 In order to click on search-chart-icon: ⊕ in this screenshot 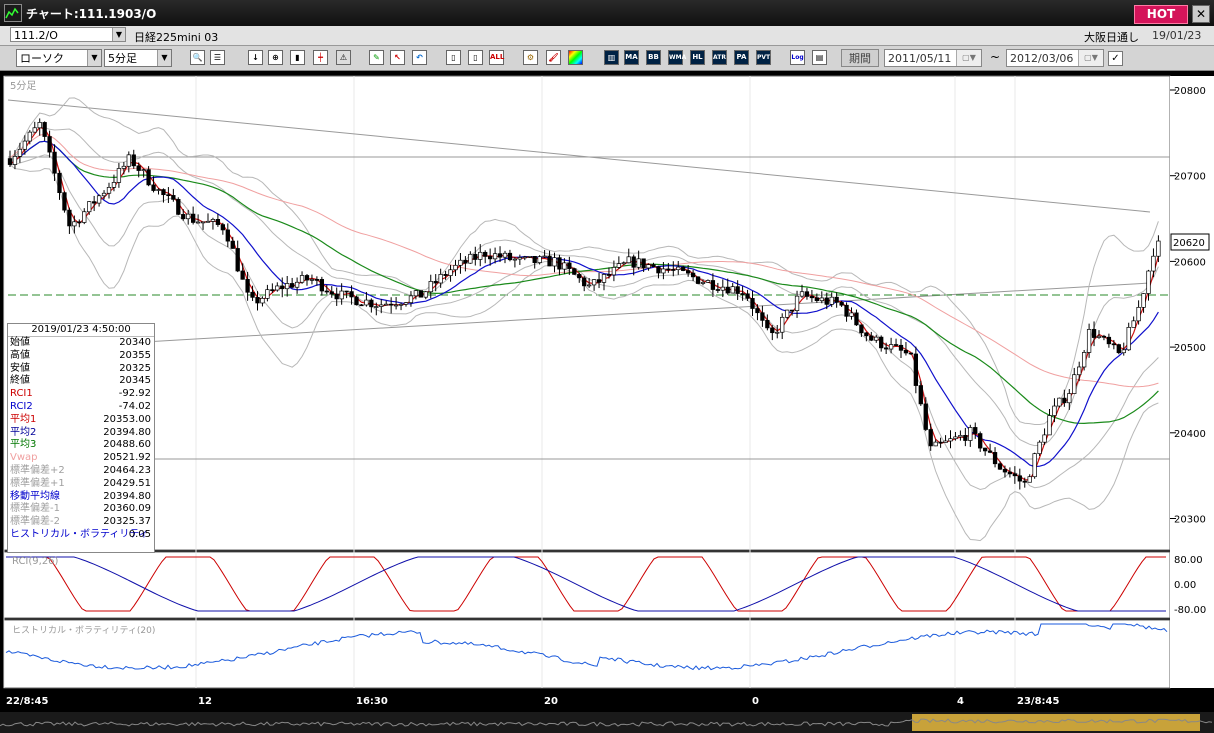, I will do `click(275, 57)`.